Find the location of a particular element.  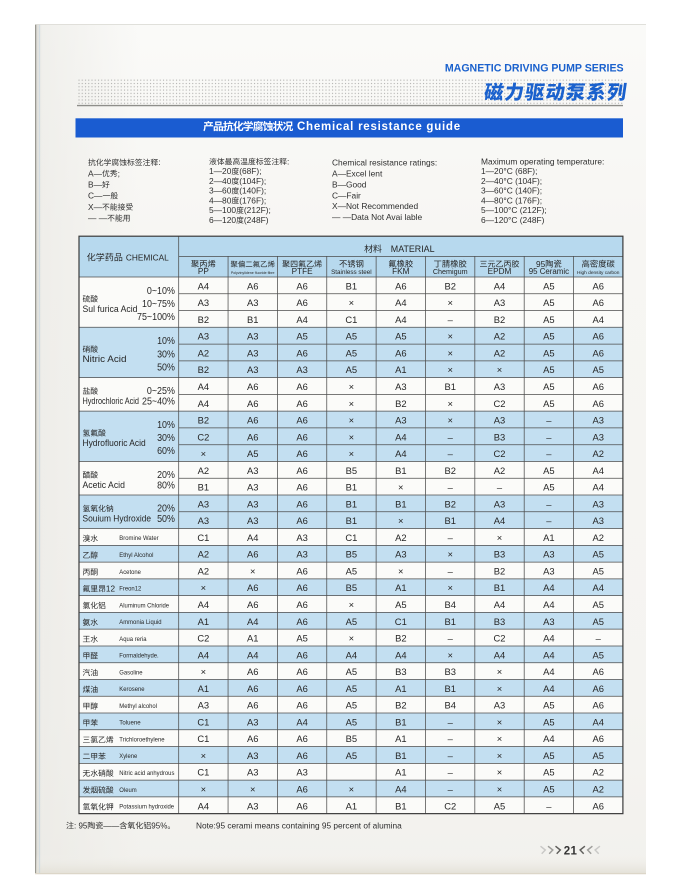

svg-text: 10~75% is located at coordinates (158, 304).